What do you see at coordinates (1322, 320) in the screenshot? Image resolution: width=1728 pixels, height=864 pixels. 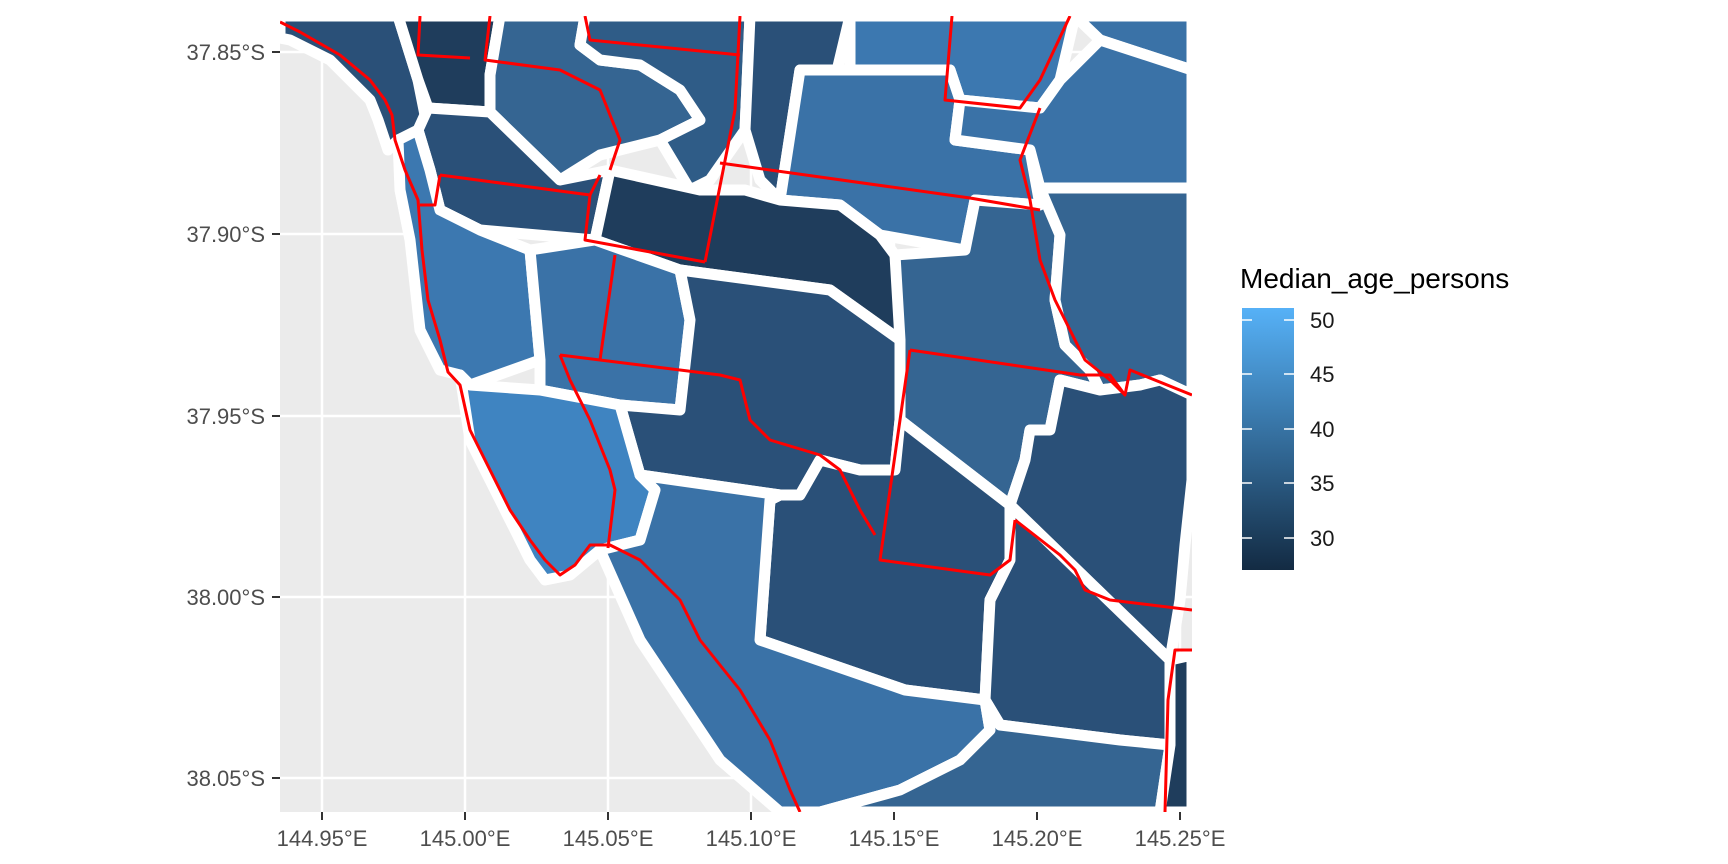 I see `legend-label: 50` at bounding box center [1322, 320].